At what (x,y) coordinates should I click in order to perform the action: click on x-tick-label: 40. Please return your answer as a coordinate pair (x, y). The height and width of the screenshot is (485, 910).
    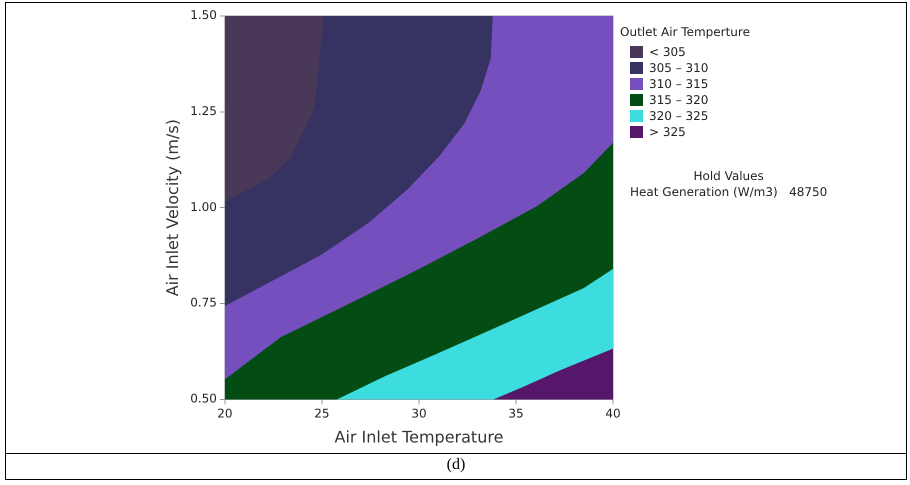
    Looking at the image, I should click on (613, 413).